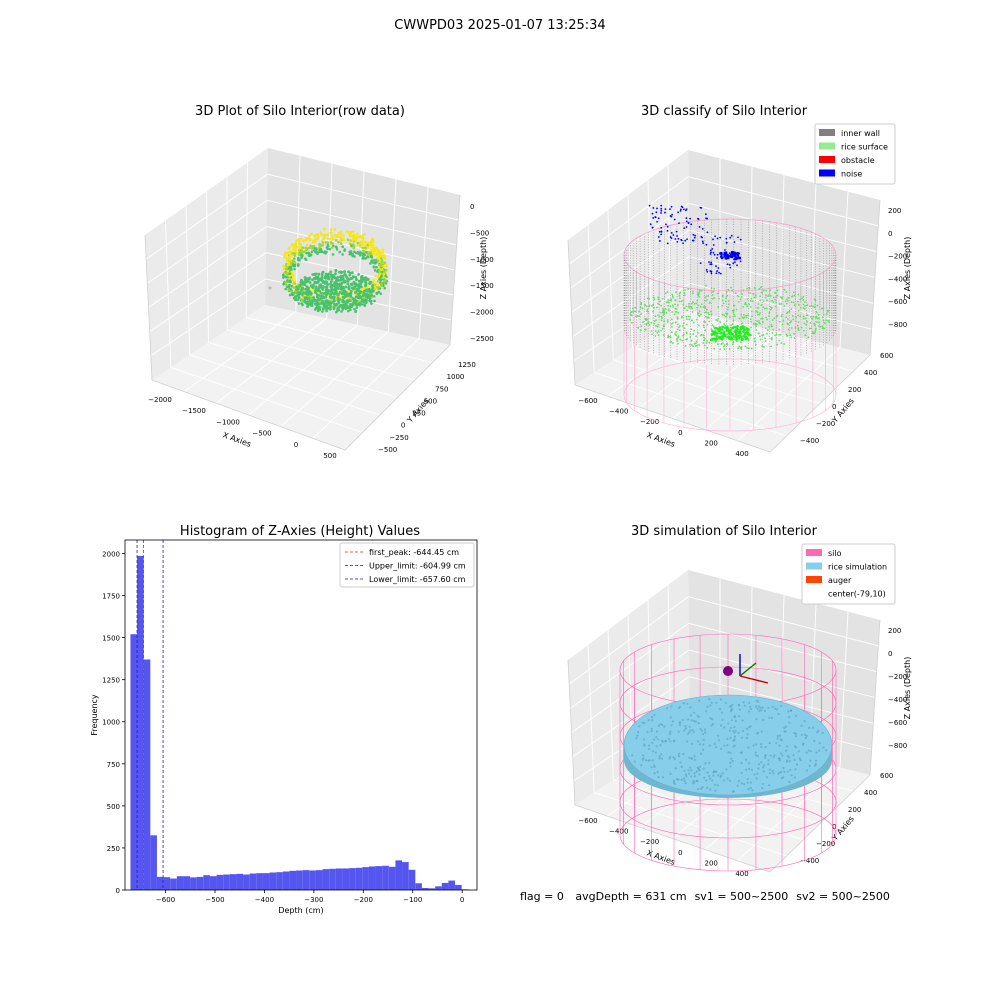 The width and height of the screenshot is (1000, 1000). I want to click on y-tick-label: 200, so click(854, 390).